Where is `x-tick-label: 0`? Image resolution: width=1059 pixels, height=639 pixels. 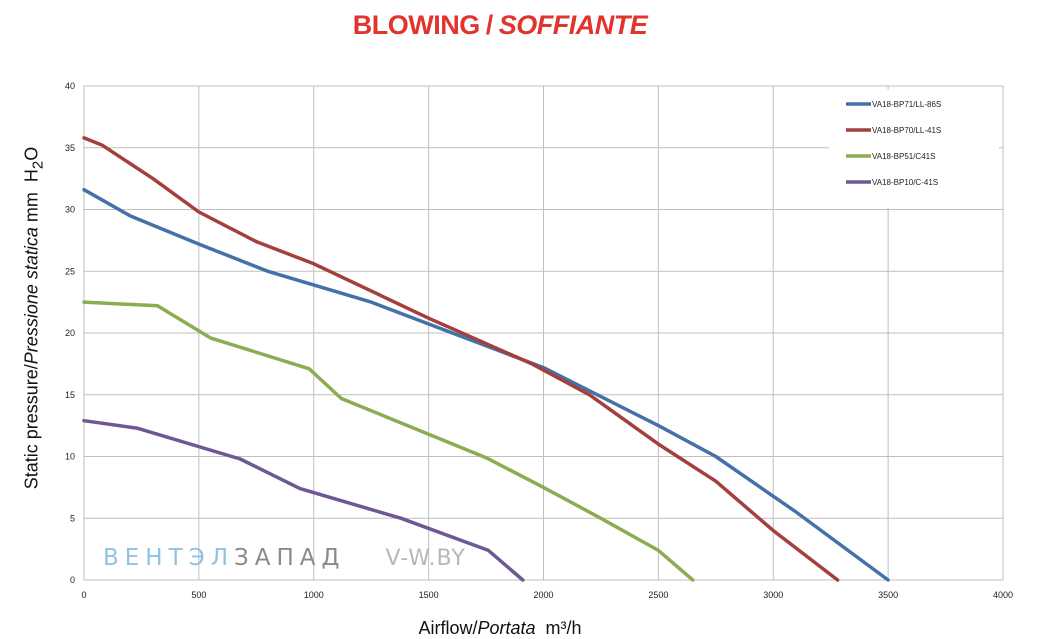 x-tick-label: 0 is located at coordinates (83, 595).